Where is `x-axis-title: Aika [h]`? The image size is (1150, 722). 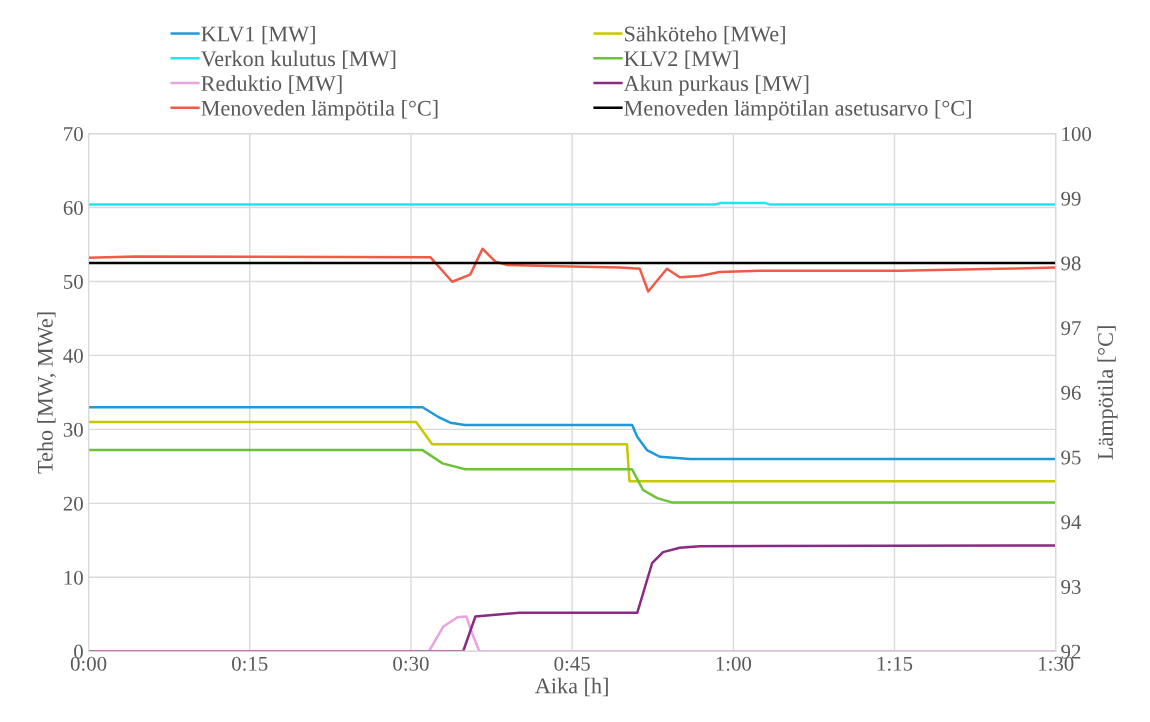
x-axis-title: Aika [h] is located at coordinates (571, 687).